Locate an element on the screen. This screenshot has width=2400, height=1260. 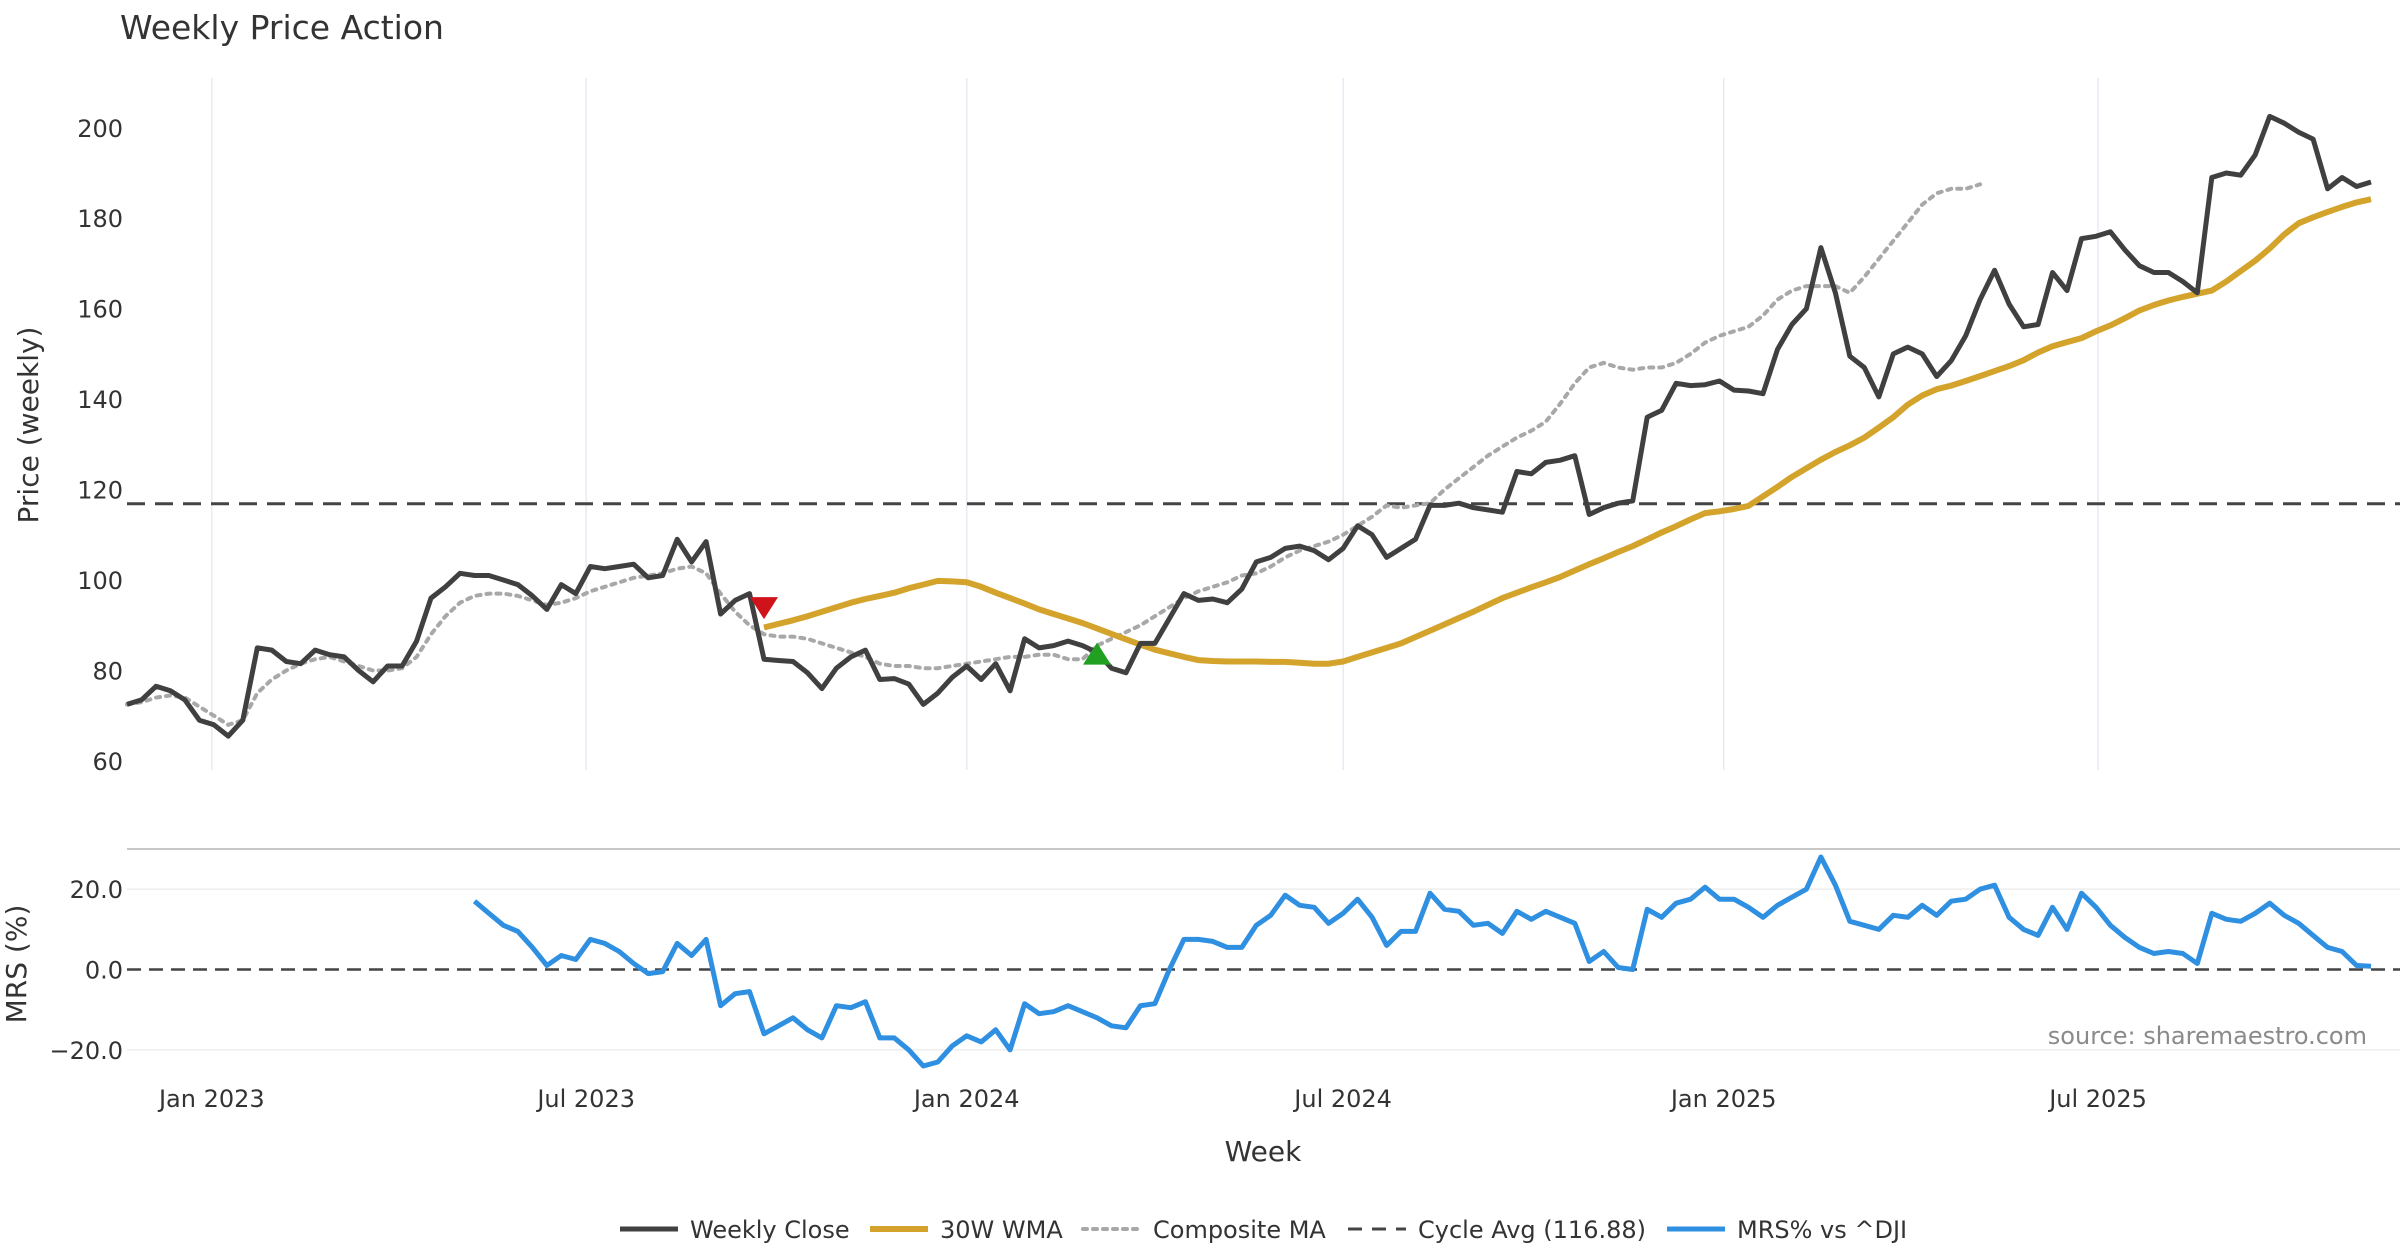
chart-title: Weekly Price Action is located at coordinates (282, 27).